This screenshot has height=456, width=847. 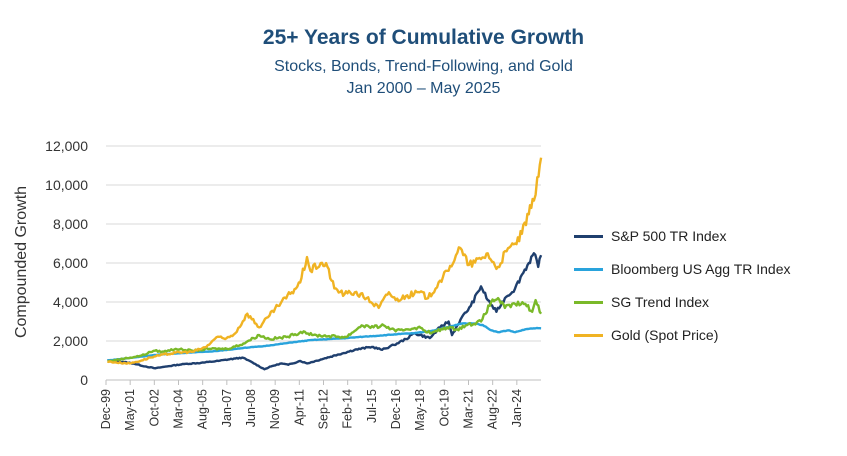 I want to click on chart-title: 25+ Years of Cumulative Growth, so click(x=423, y=37).